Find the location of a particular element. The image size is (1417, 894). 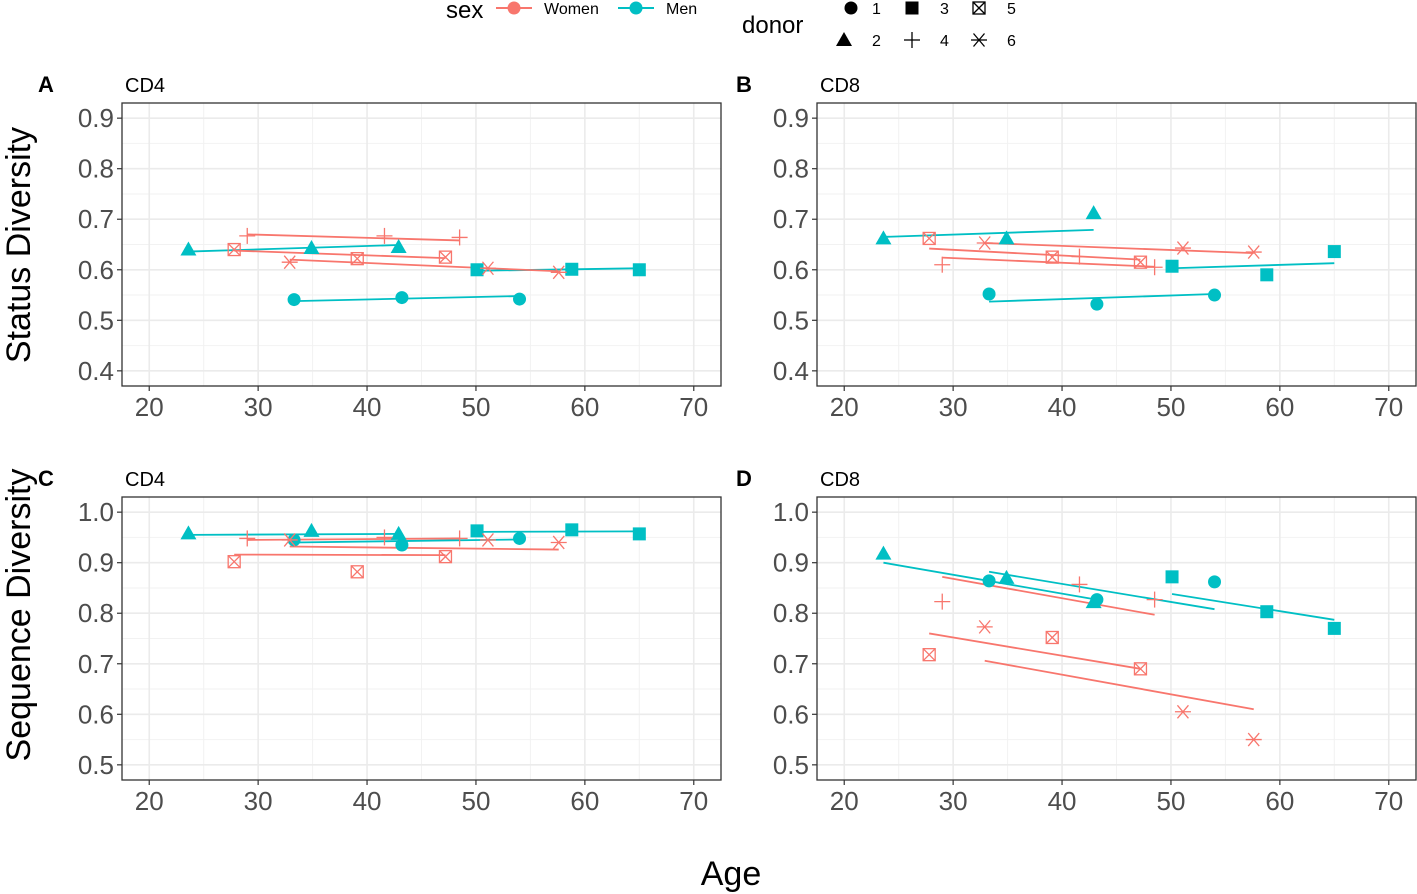

panel-d-title: CD8 is located at coordinates (840, 480).